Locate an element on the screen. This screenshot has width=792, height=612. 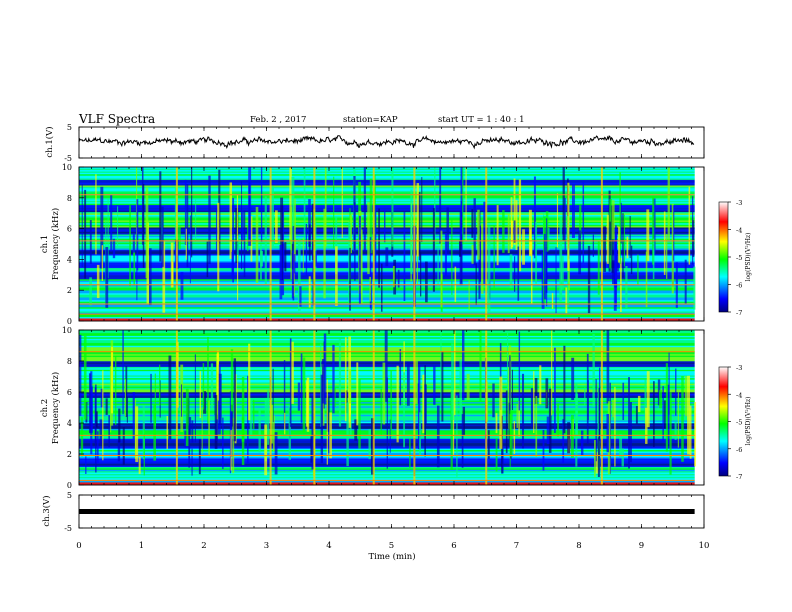
ch2-spec-colorbar-tick-label: -4 is located at coordinates (739, 395).